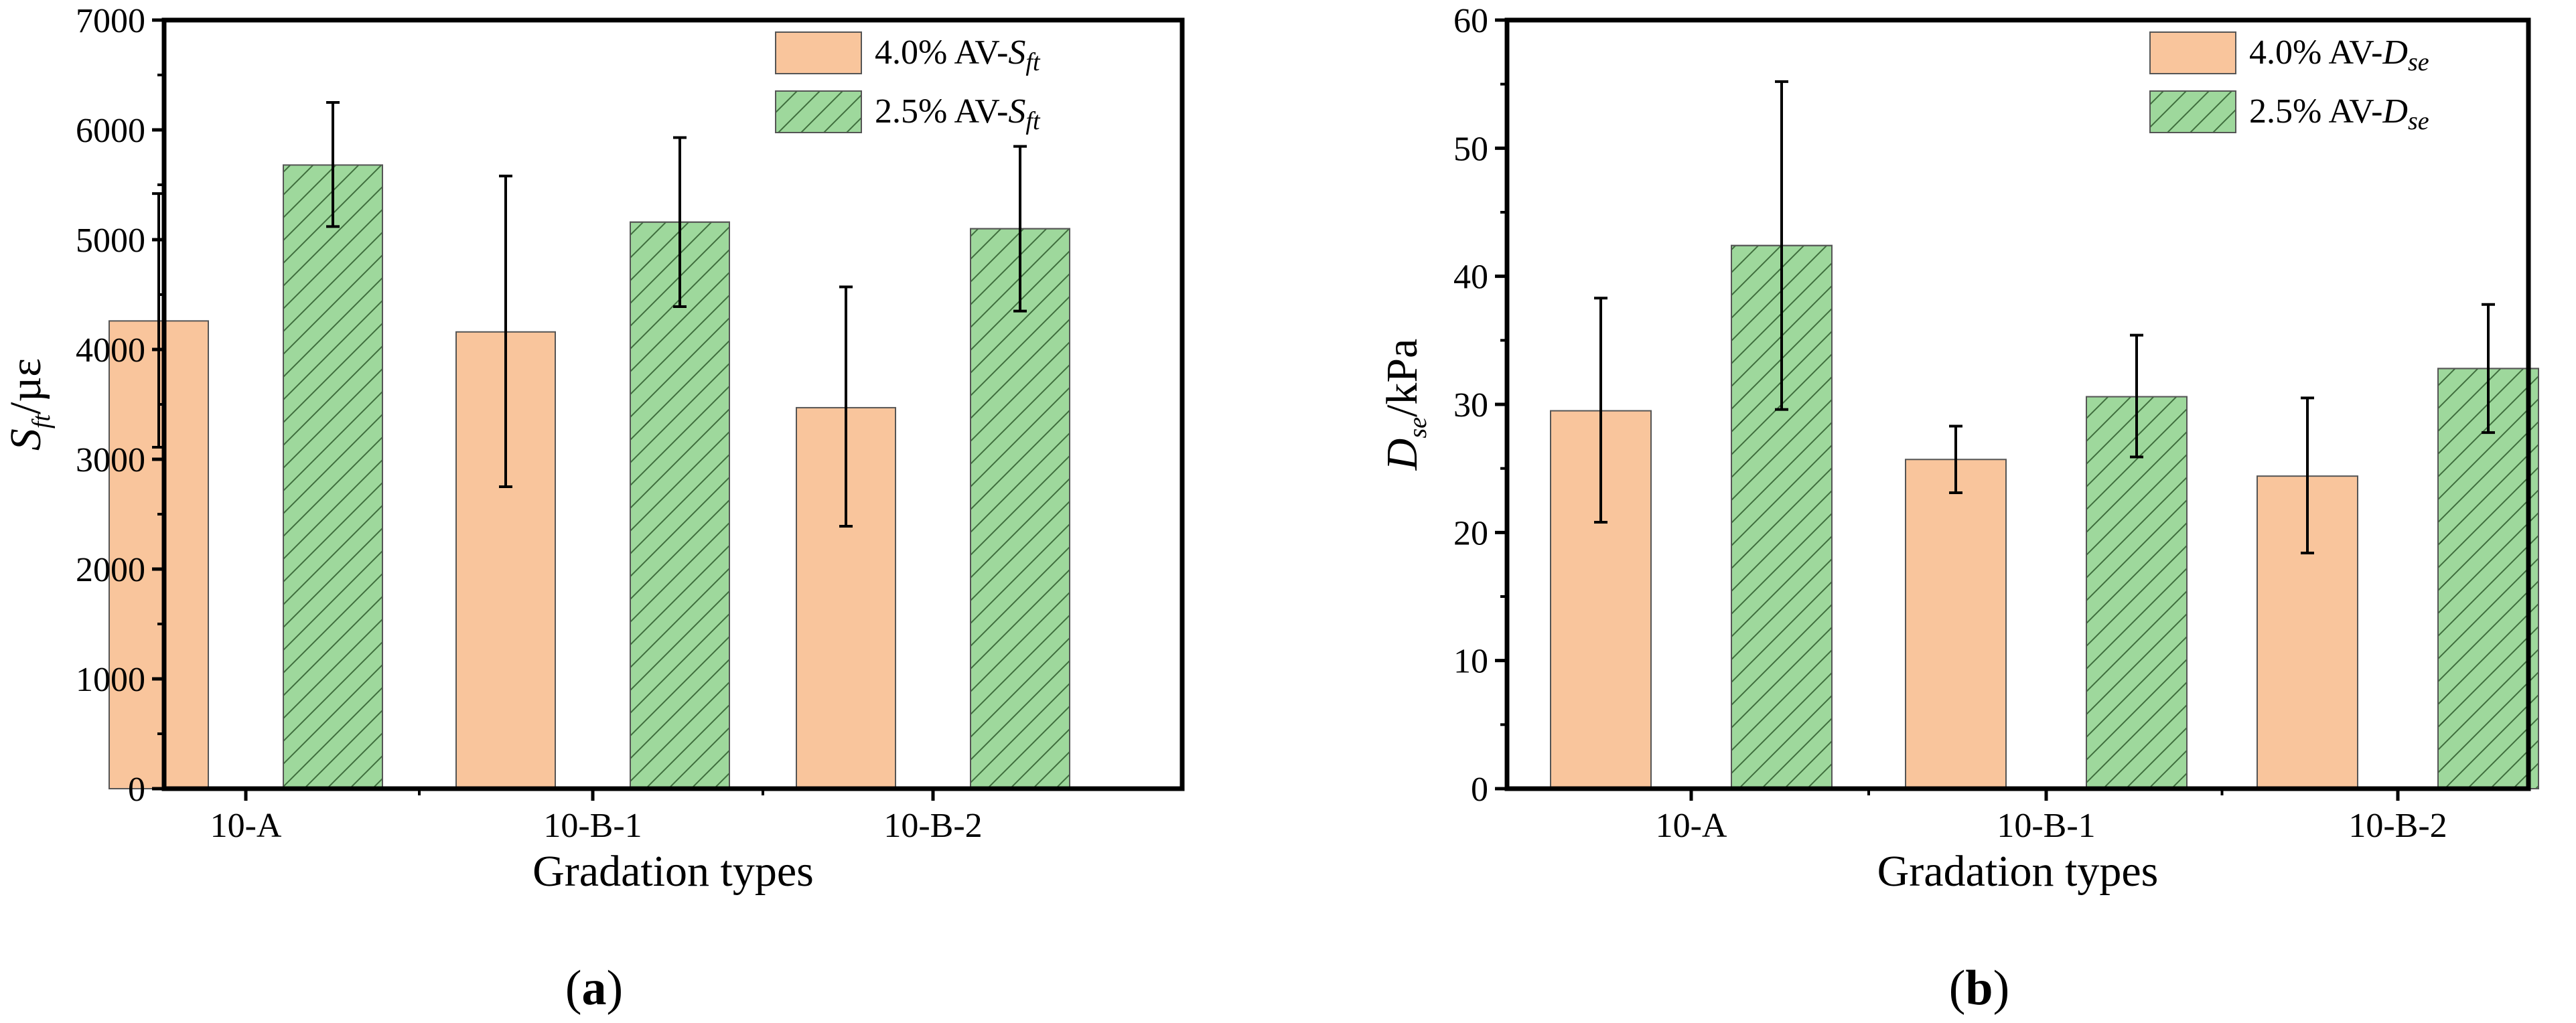  I want to click on error-bar-4pct-10-A, so click(1600, 410).